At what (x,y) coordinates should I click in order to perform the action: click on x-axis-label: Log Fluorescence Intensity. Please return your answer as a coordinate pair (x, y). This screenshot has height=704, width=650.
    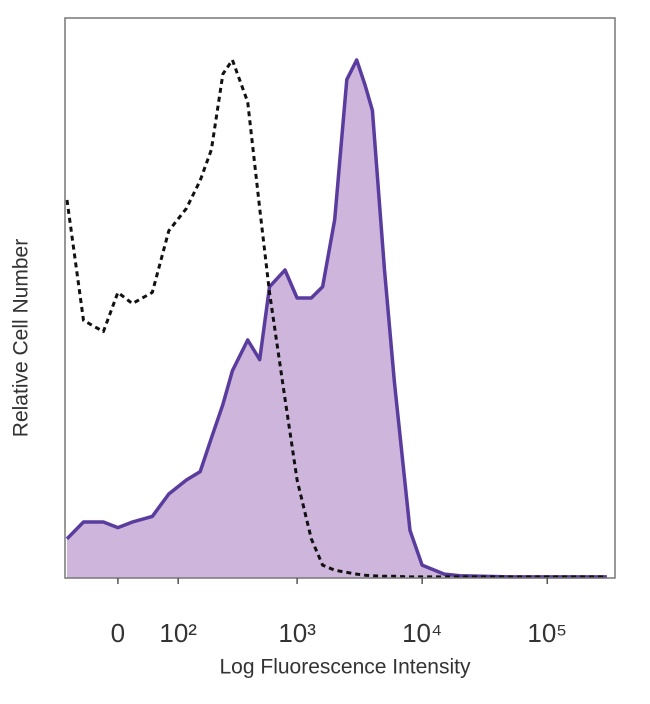
    Looking at the image, I should click on (345, 667).